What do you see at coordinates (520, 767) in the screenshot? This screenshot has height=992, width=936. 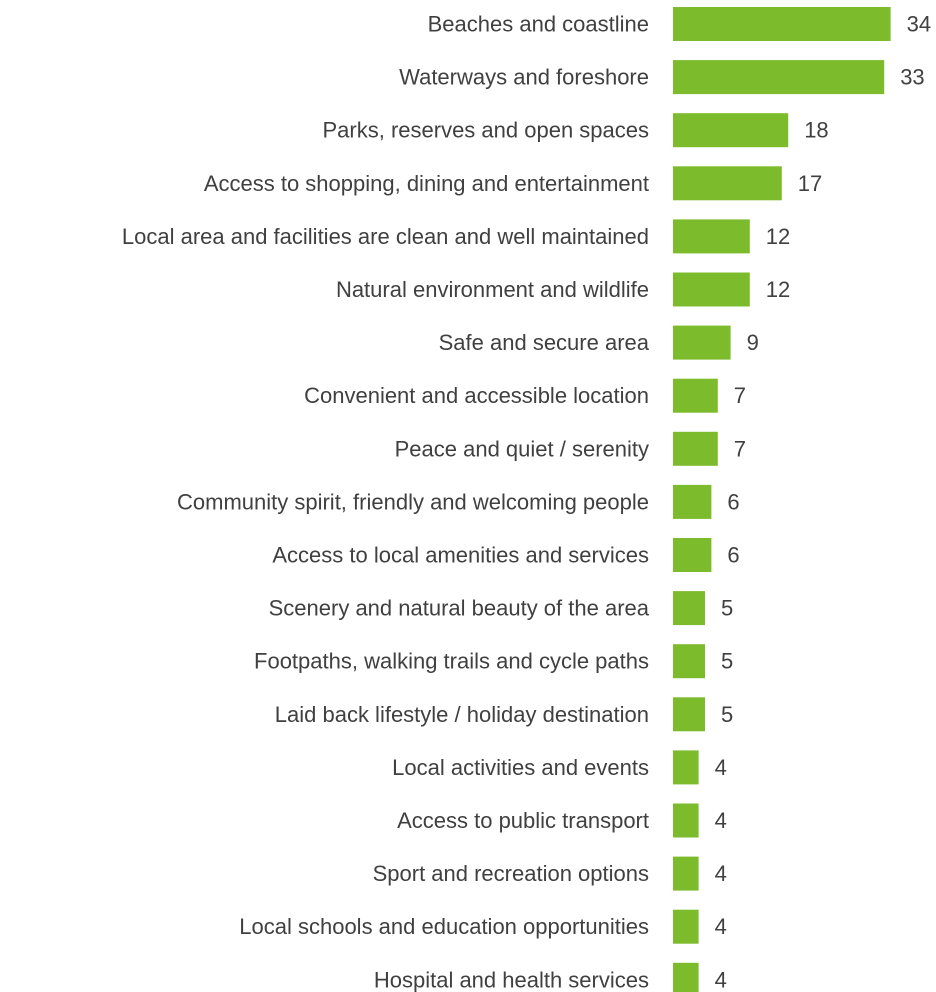 I see `category-label: Local activities and events` at bounding box center [520, 767].